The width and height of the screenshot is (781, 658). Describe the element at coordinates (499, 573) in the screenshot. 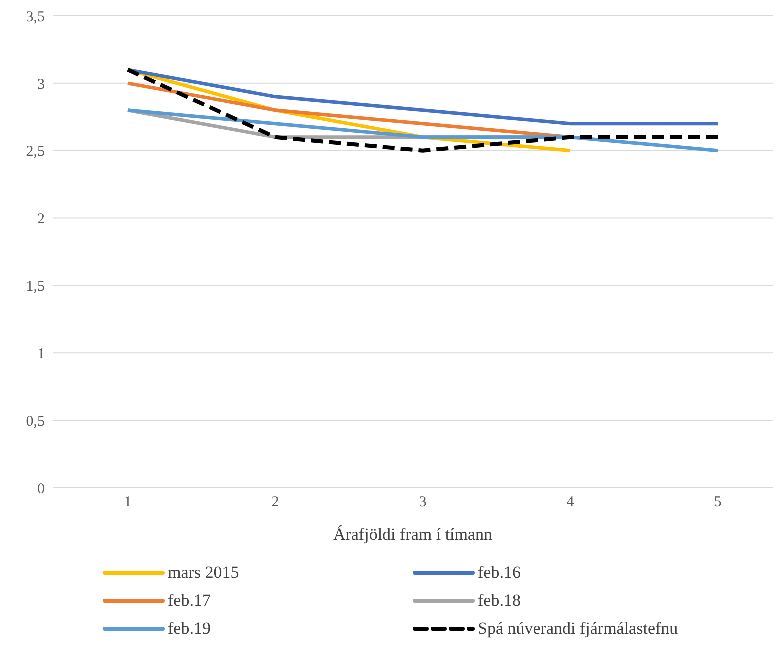

I see `legend-label: feb.16` at that location.